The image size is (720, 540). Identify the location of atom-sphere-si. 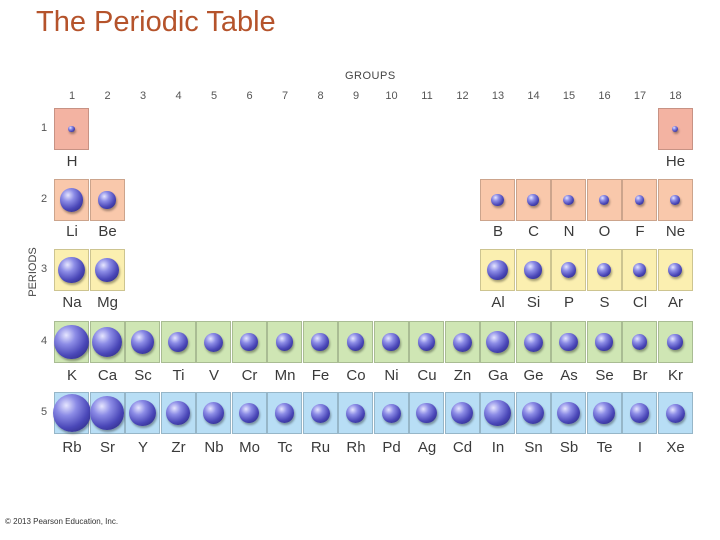
(533, 270).